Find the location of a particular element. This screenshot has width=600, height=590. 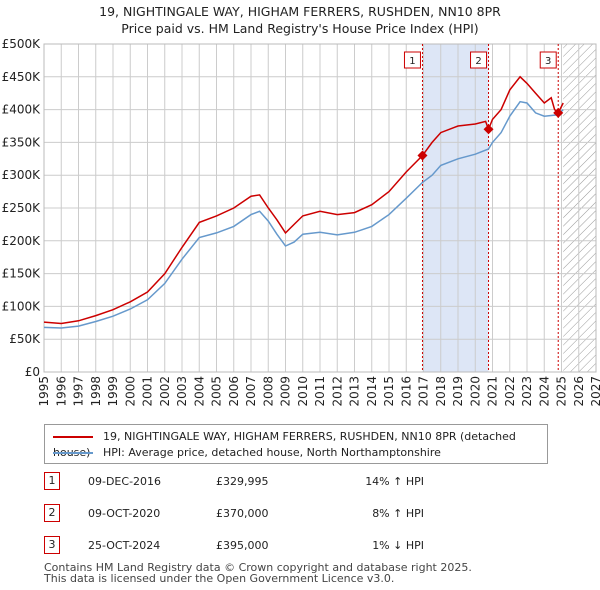

x-tick-label: 2016 is located at coordinates (406, 391).